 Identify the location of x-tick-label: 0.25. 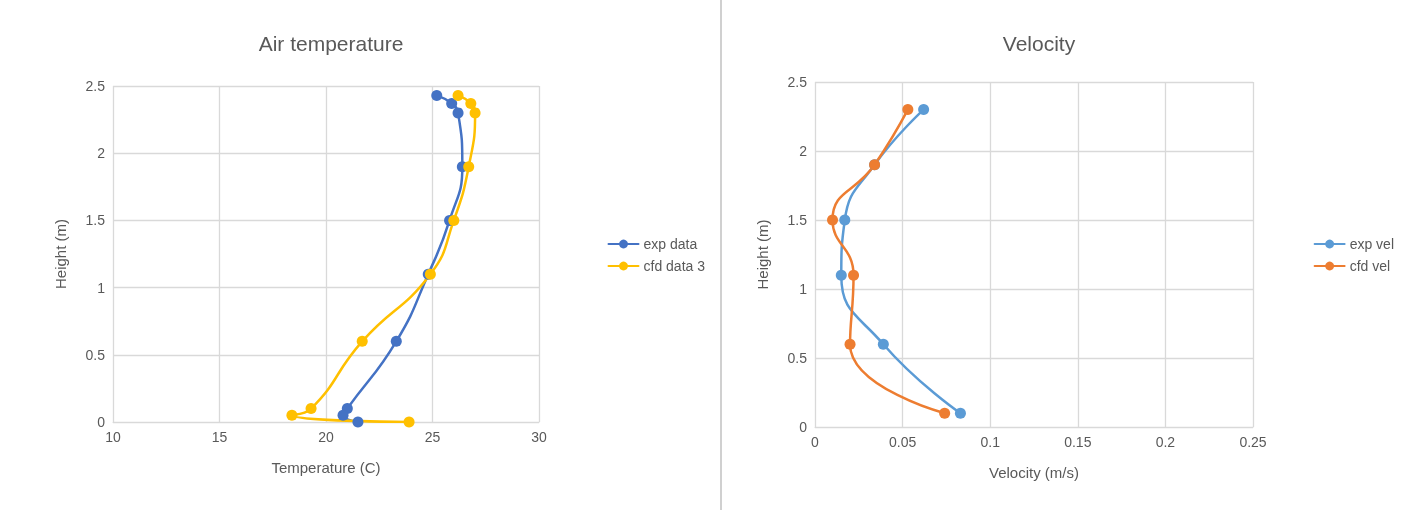
(1253, 442).